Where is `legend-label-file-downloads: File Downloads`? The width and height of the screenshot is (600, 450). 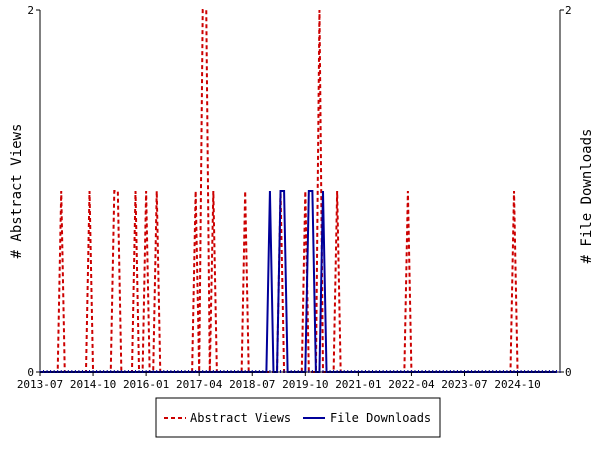 legend-label-file-downloads: File Downloads is located at coordinates (380, 418).